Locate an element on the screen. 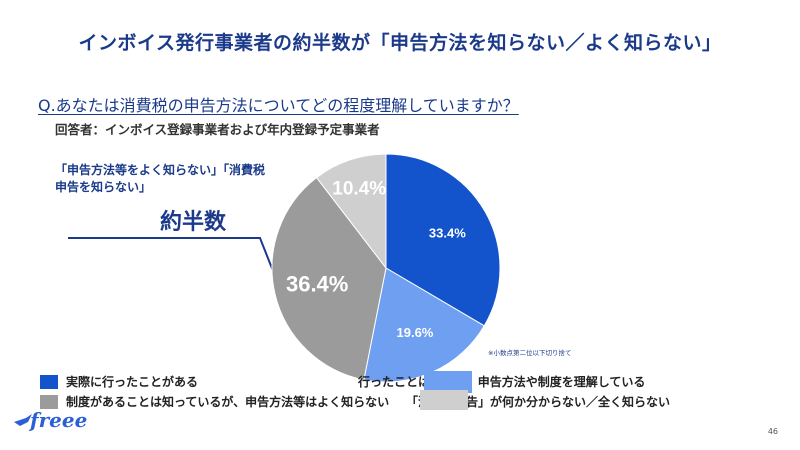 The height and width of the screenshot is (450, 800). legend-item-know-system-only: 制度があることは知っているが、申告方法等はよく知らない is located at coordinates (214, 401).